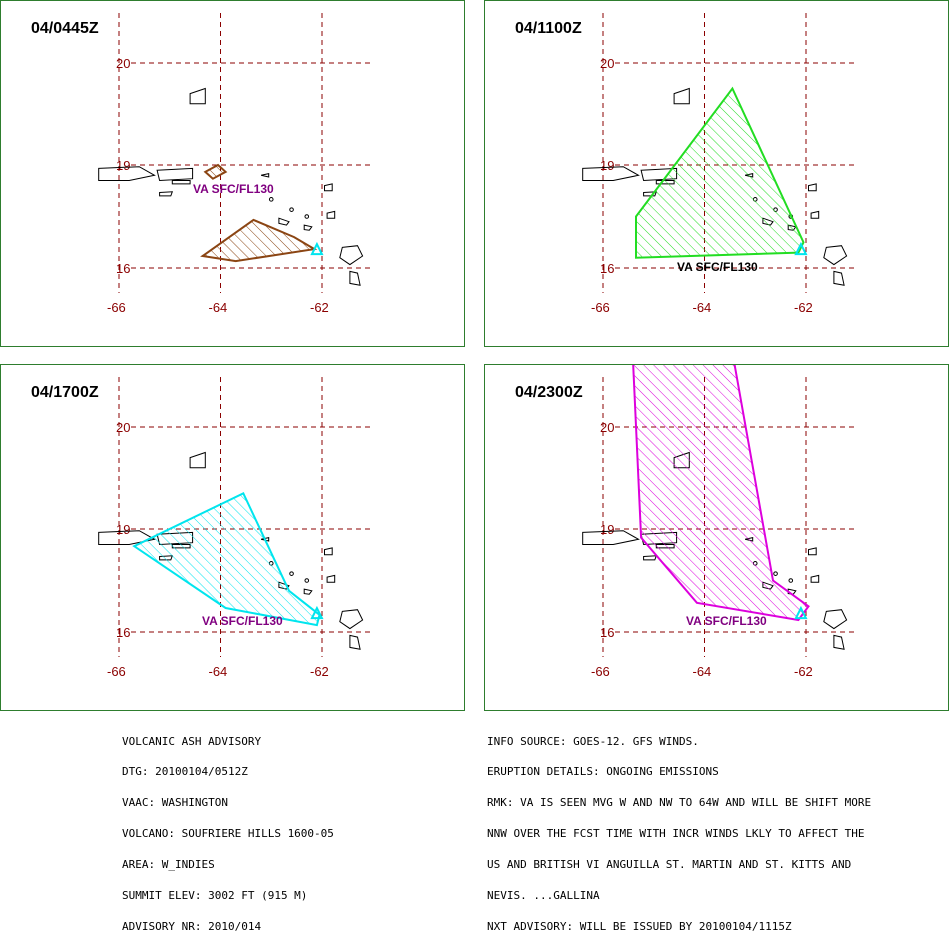 The height and width of the screenshot is (943, 950). Describe the element at coordinates (603, 772) in the screenshot. I see `advisory-eruption-details: ERUPTION DETAILS: ONGOING EMISSIONS` at that location.